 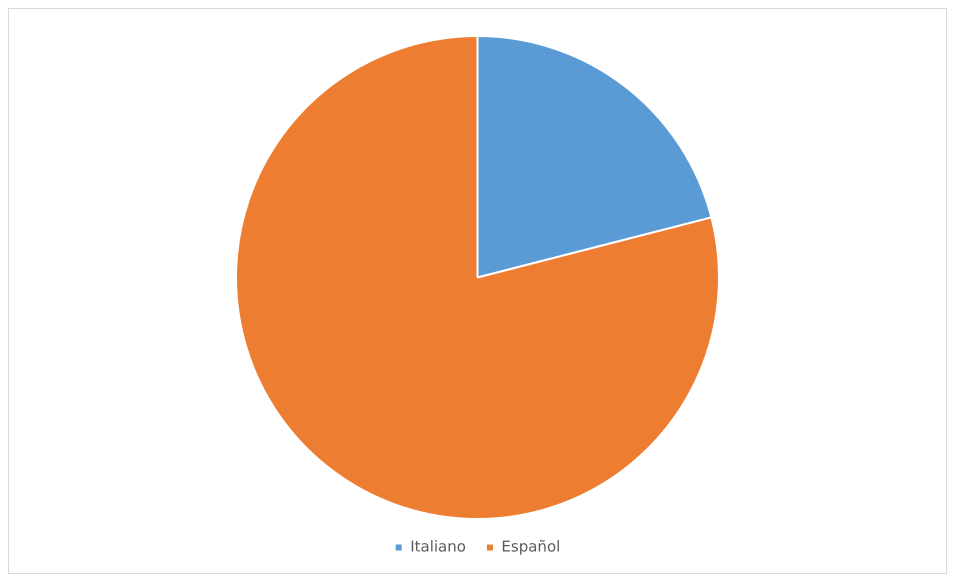 What do you see at coordinates (438, 546) in the screenshot?
I see `legend-label: Italiano` at bounding box center [438, 546].